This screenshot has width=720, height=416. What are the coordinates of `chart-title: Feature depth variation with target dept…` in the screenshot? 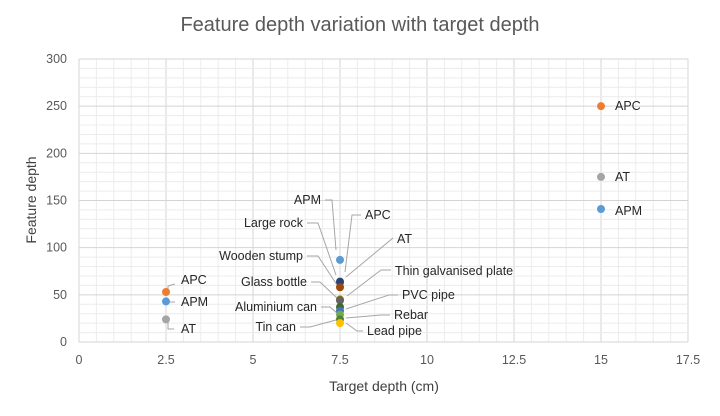 It's located at (359, 25).